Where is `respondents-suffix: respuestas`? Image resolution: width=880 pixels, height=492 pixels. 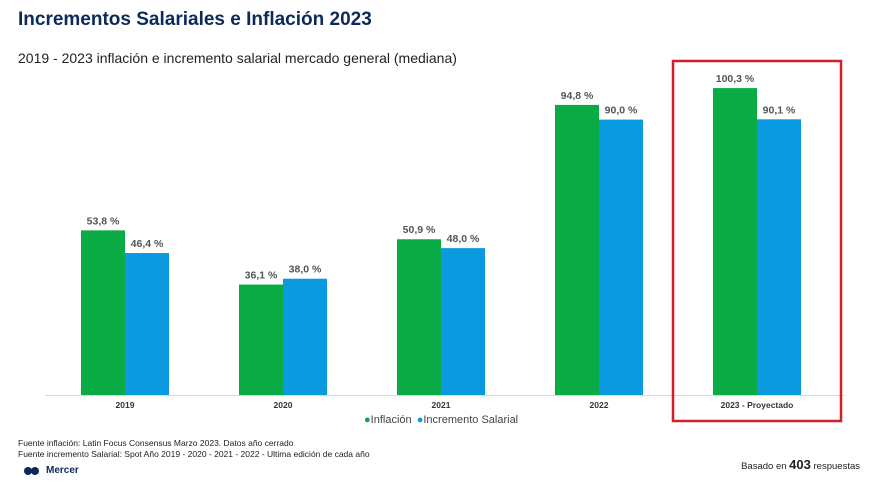
respondents-suffix: respuestas is located at coordinates (836, 466).